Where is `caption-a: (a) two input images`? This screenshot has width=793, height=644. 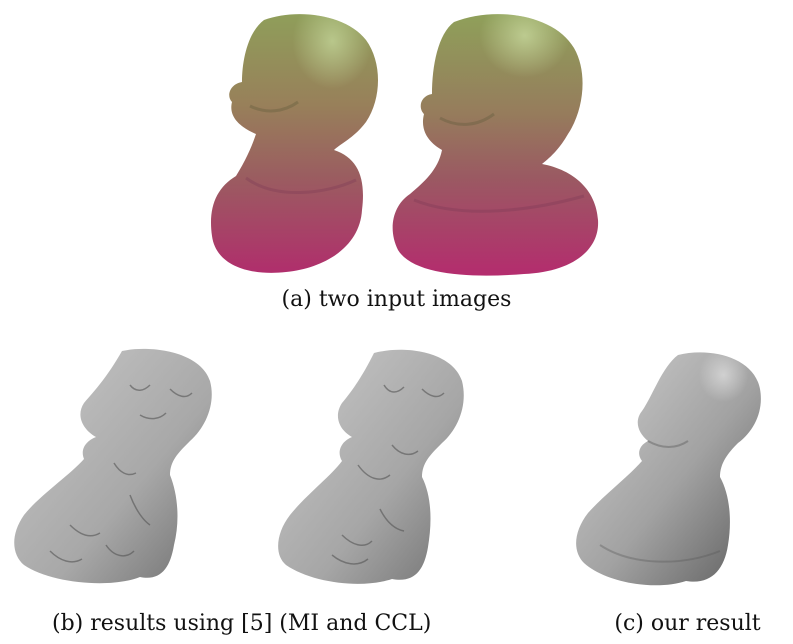
caption-a: (a) two input images is located at coordinates (396, 299).